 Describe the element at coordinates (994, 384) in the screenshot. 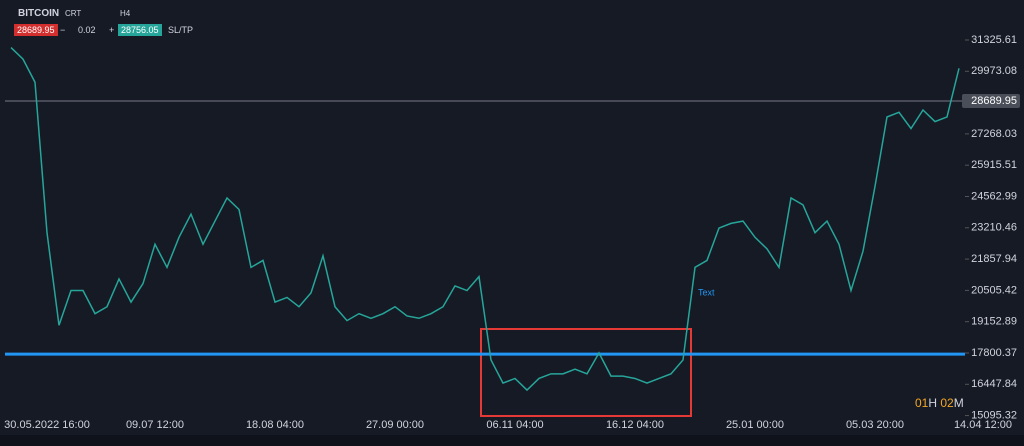

I see `y-tick-label: 16447.84` at that location.